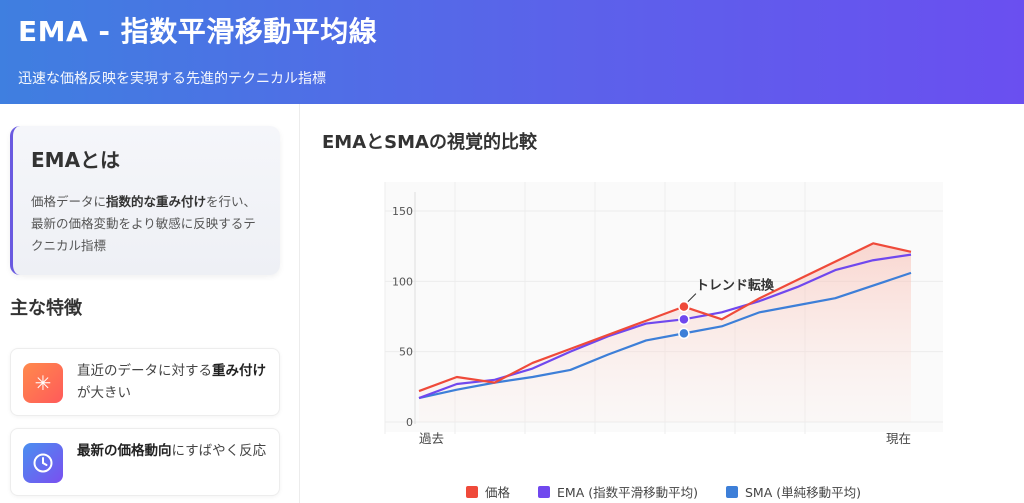  Describe the element at coordinates (402, 281) in the screenshot. I see `y-tick-label: 100` at that location.